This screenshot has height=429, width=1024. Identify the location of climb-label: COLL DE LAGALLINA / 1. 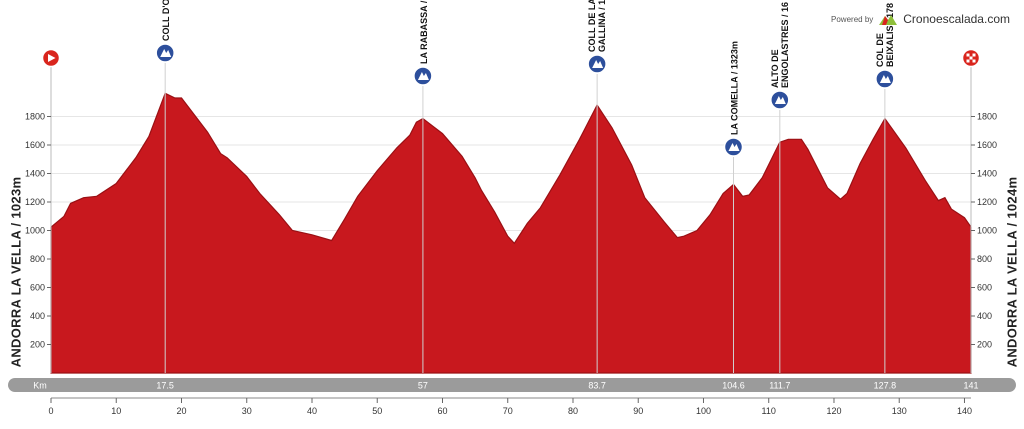
(597, 26).